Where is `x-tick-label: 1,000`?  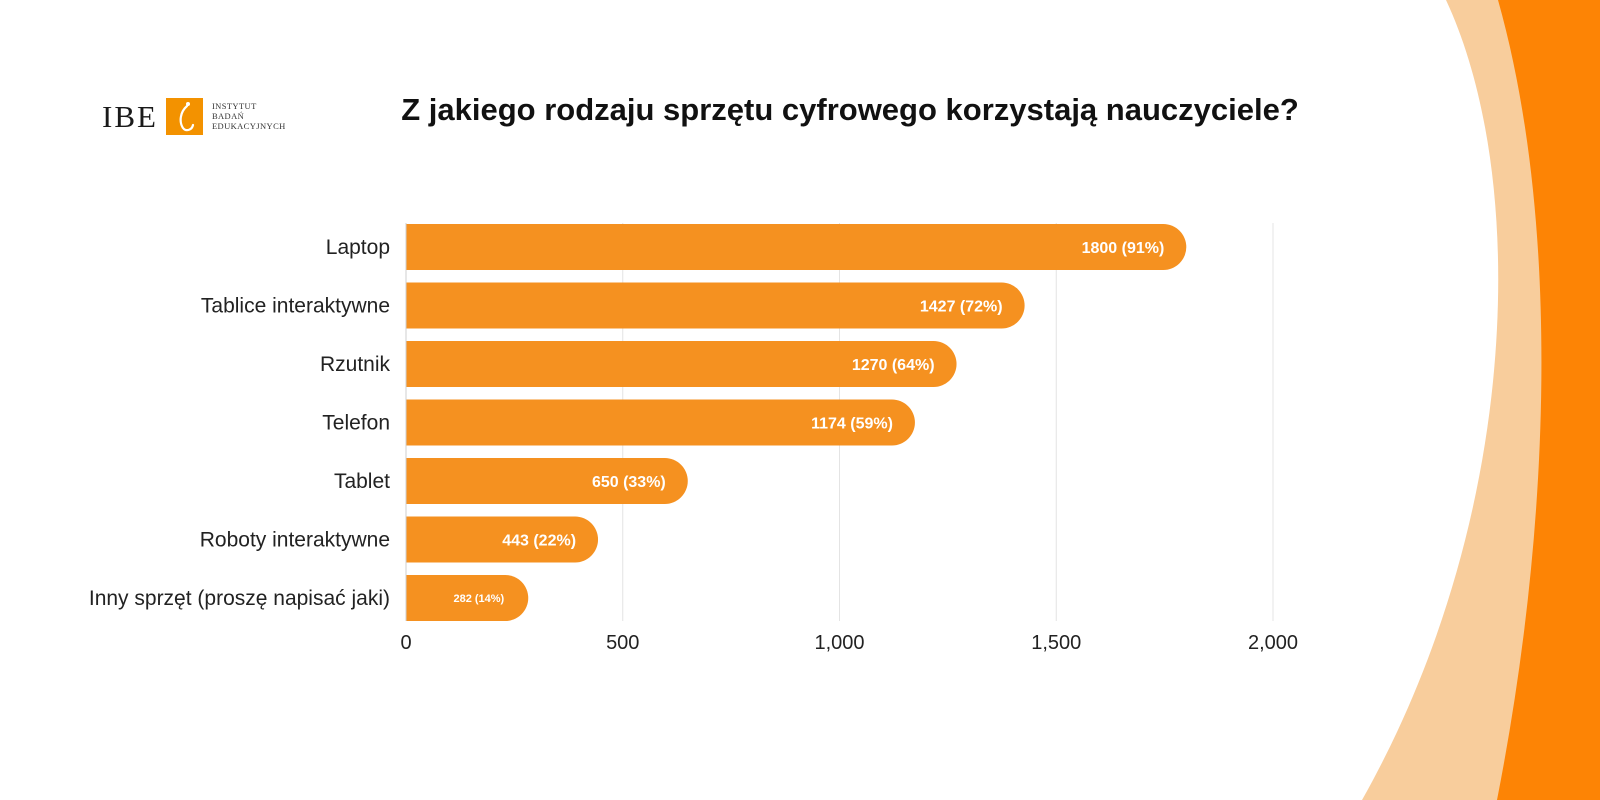 x-tick-label: 1,000 is located at coordinates (839, 643).